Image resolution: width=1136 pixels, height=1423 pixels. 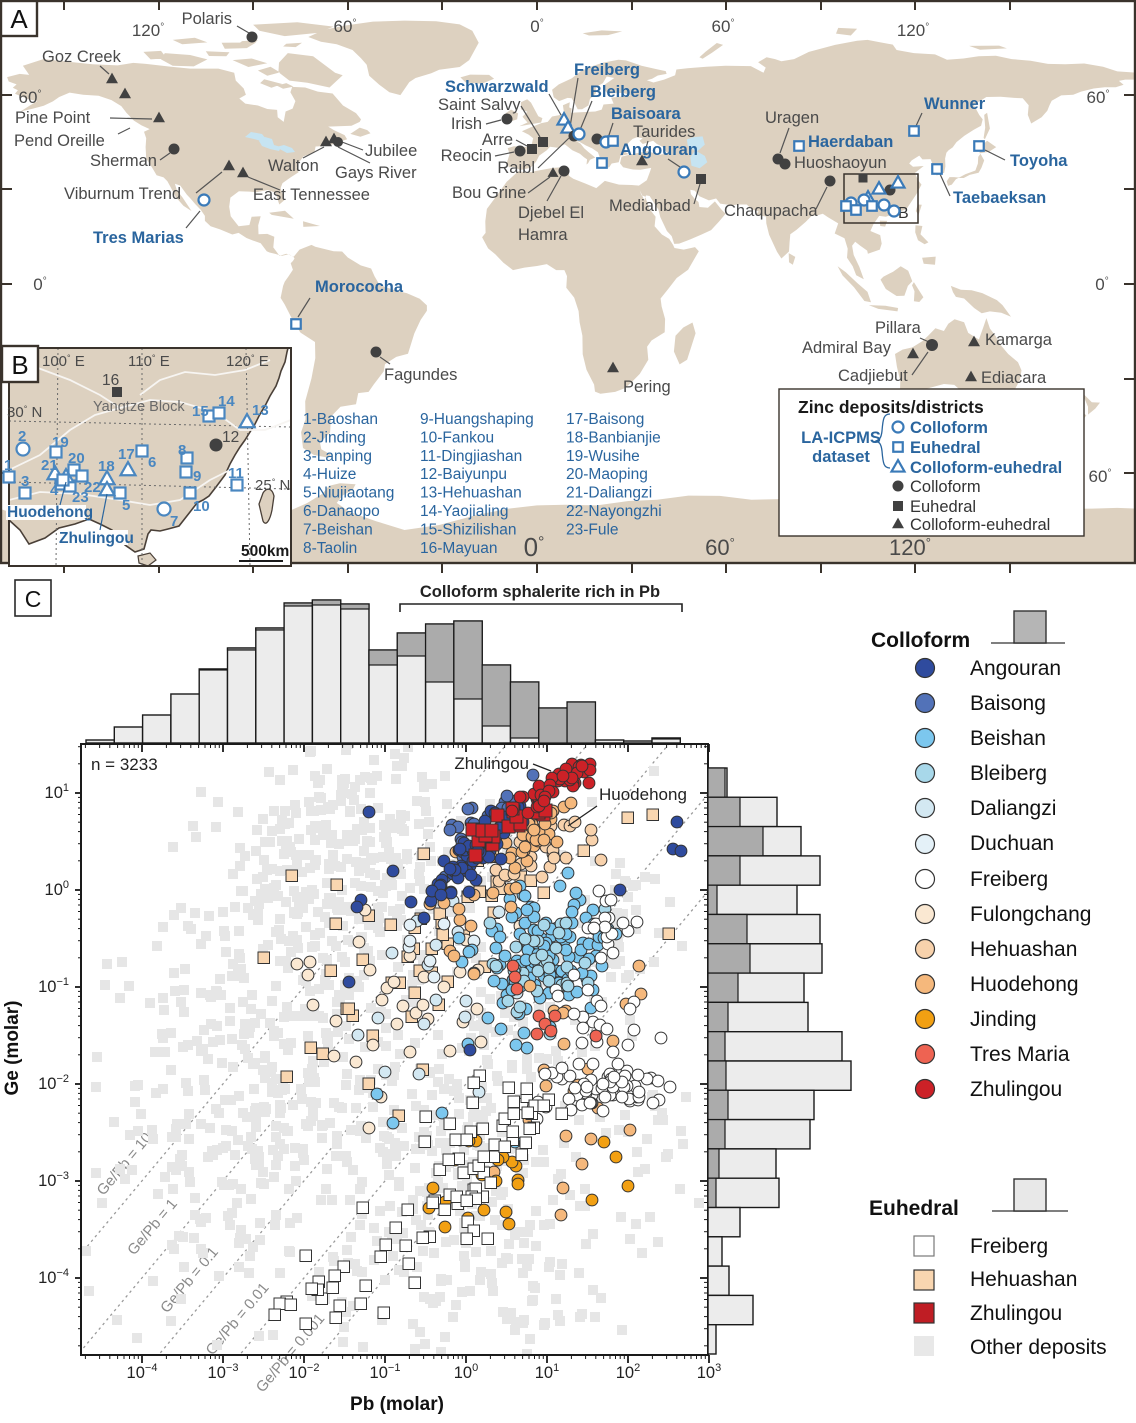 What do you see at coordinates (8, 465) in the screenshot?
I see `svg-text: 1` at bounding box center [8, 465].